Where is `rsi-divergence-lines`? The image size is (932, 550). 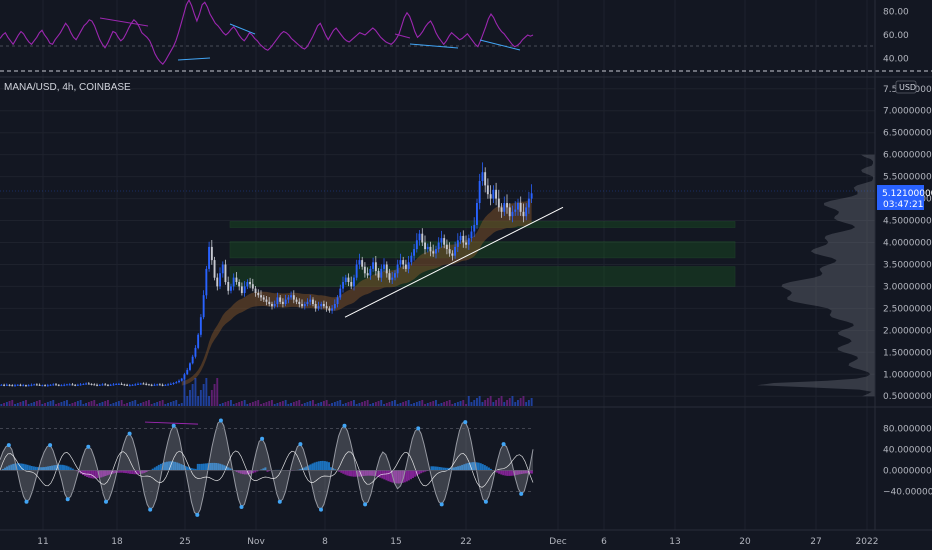 rsi-divergence-lines is located at coordinates (310, 39).